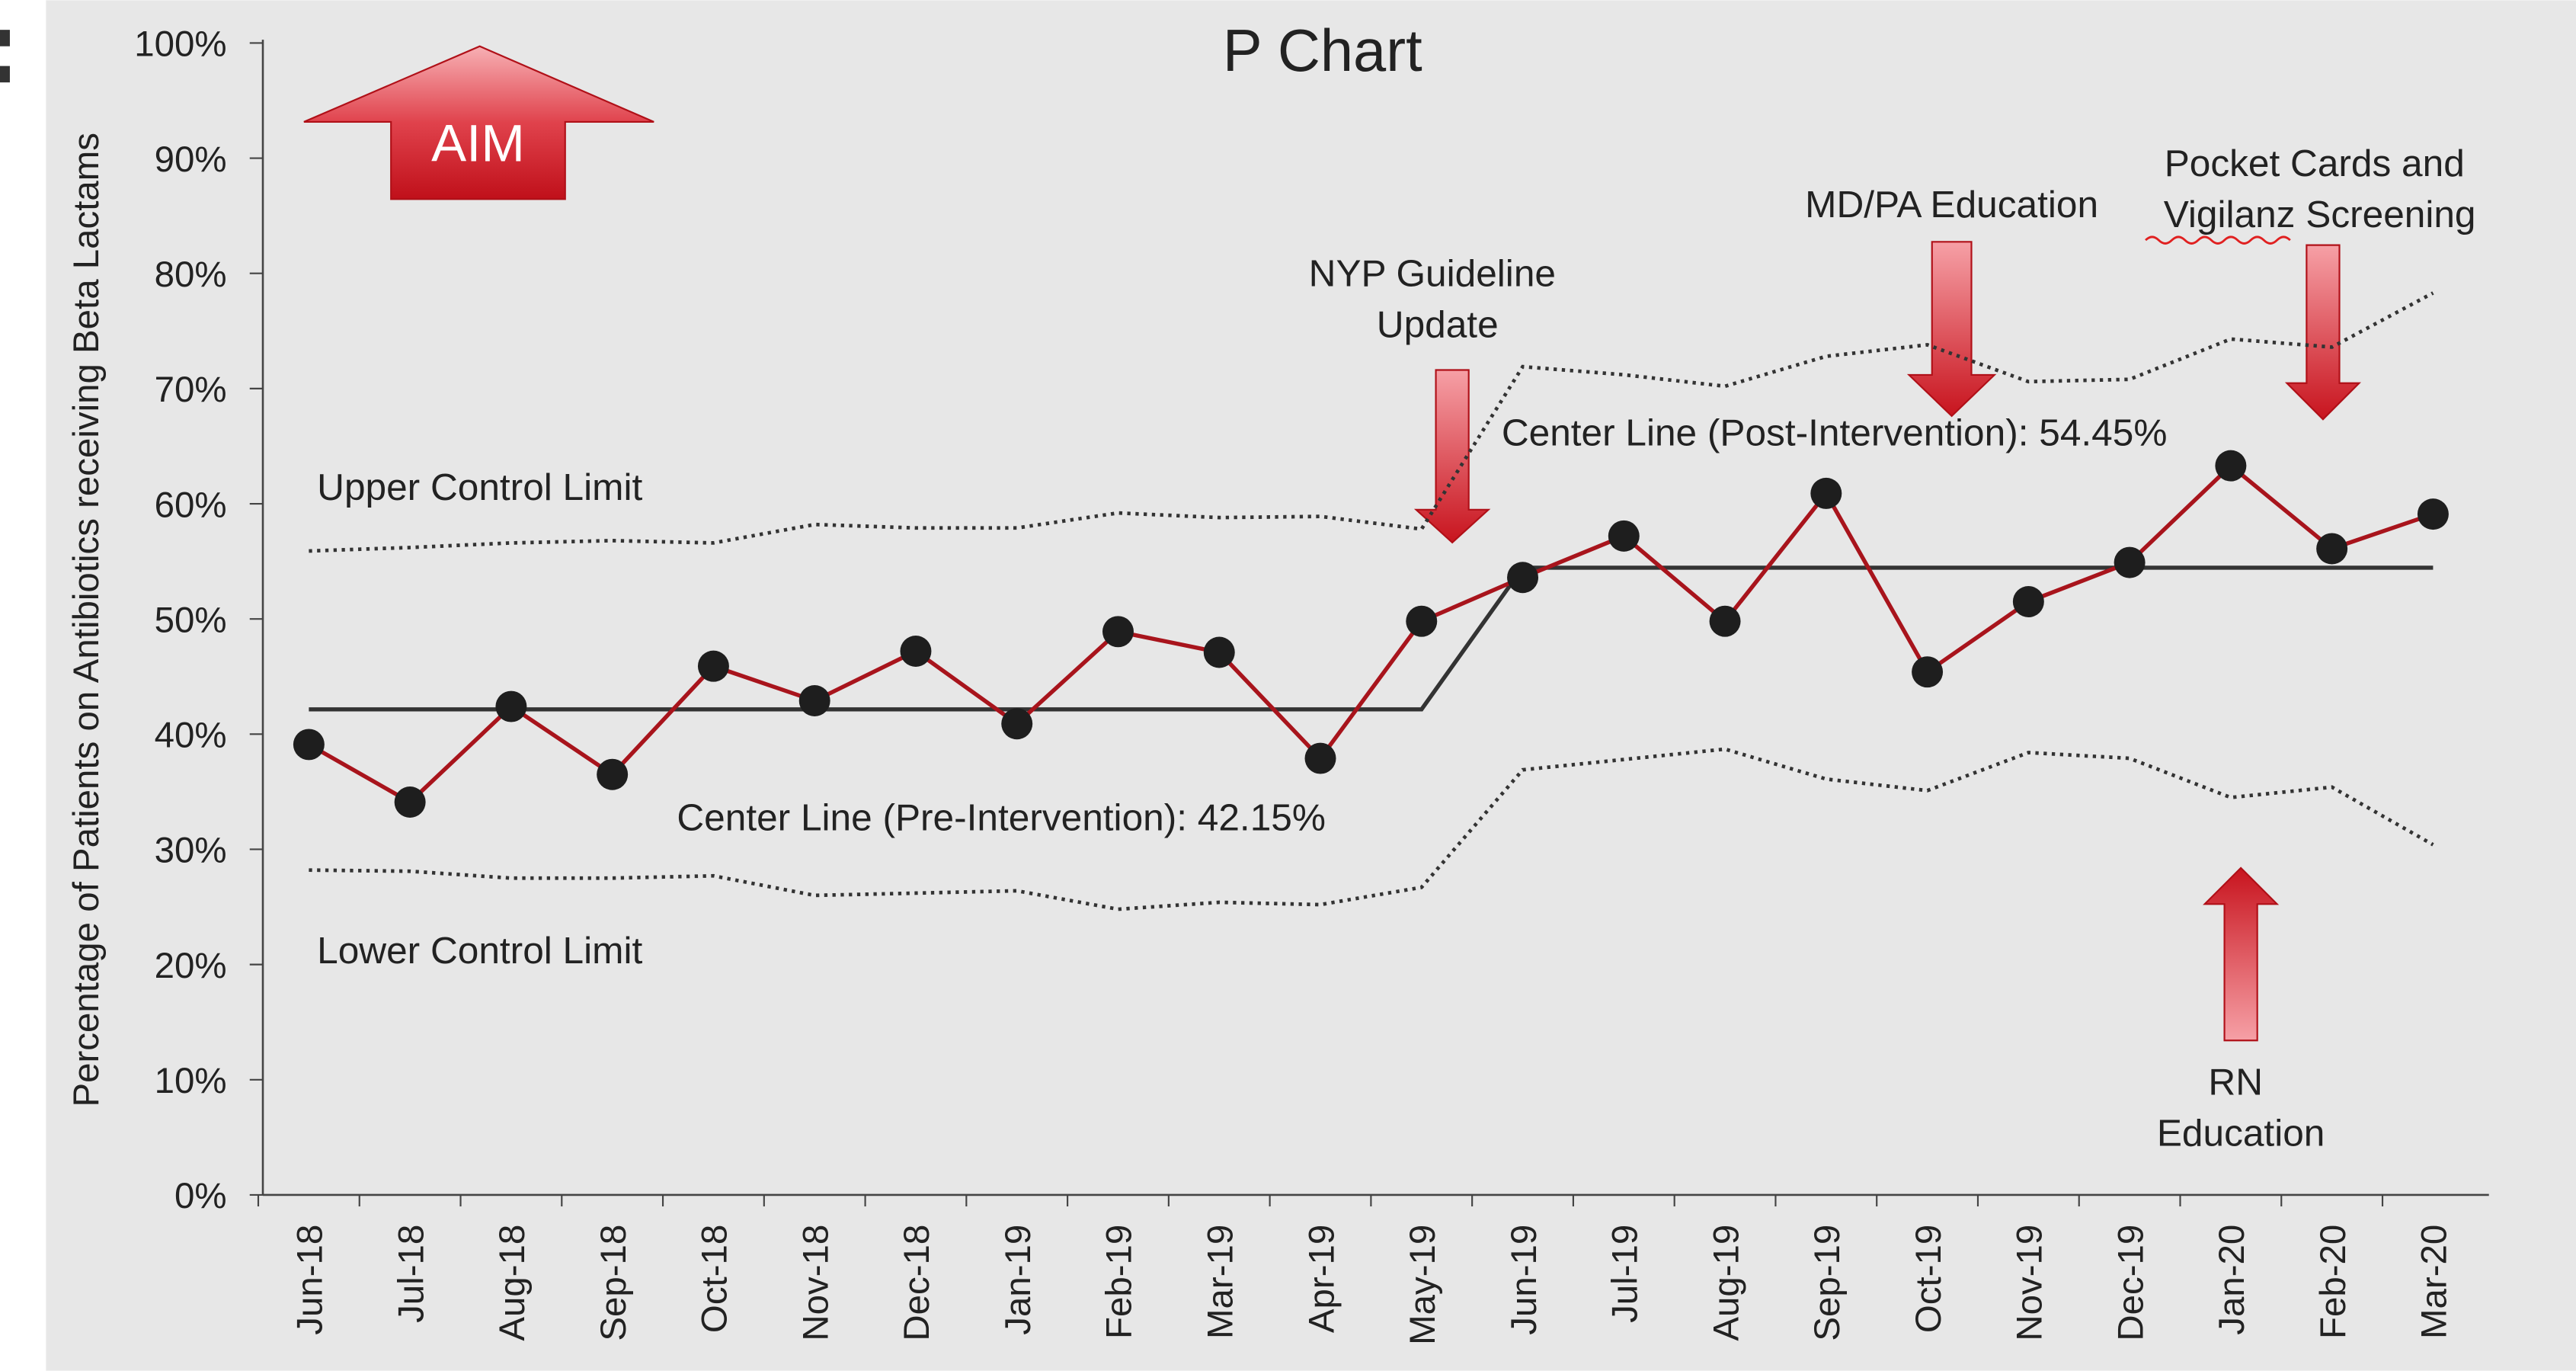 The image size is (2576, 1371). What do you see at coordinates (2241, 1107) in the screenshot?
I see `rn-label: RN Education` at bounding box center [2241, 1107].